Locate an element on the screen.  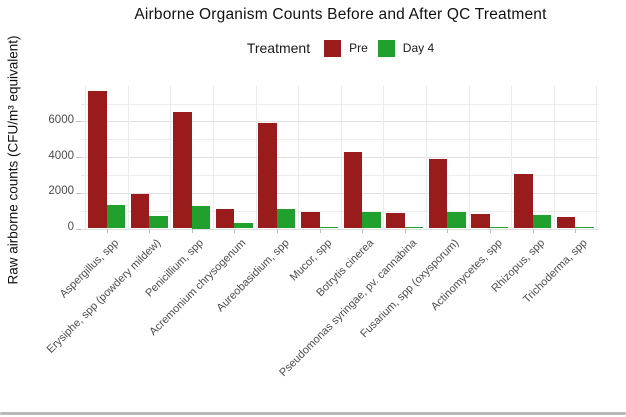
legend-label-pre: Pre is located at coordinates (358, 48).